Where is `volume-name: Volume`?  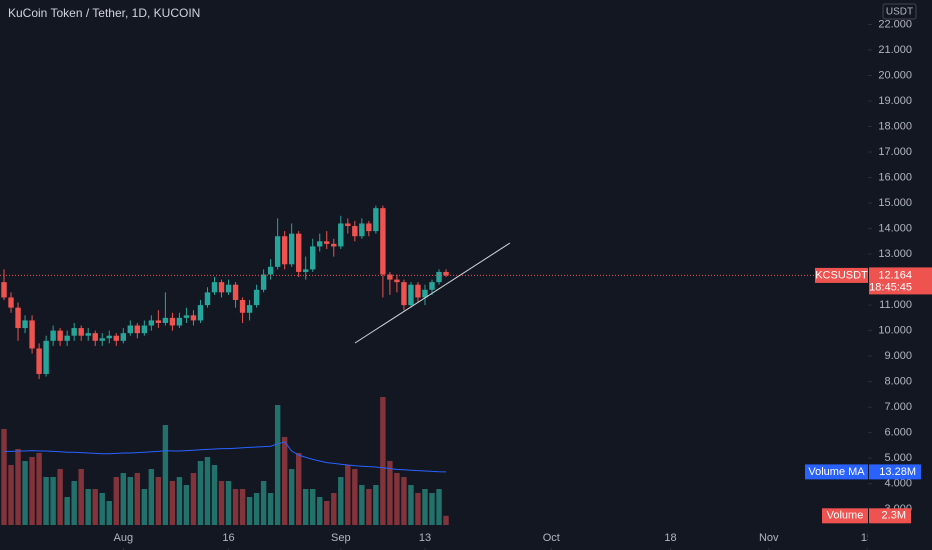 volume-name: Volume is located at coordinates (845, 516).